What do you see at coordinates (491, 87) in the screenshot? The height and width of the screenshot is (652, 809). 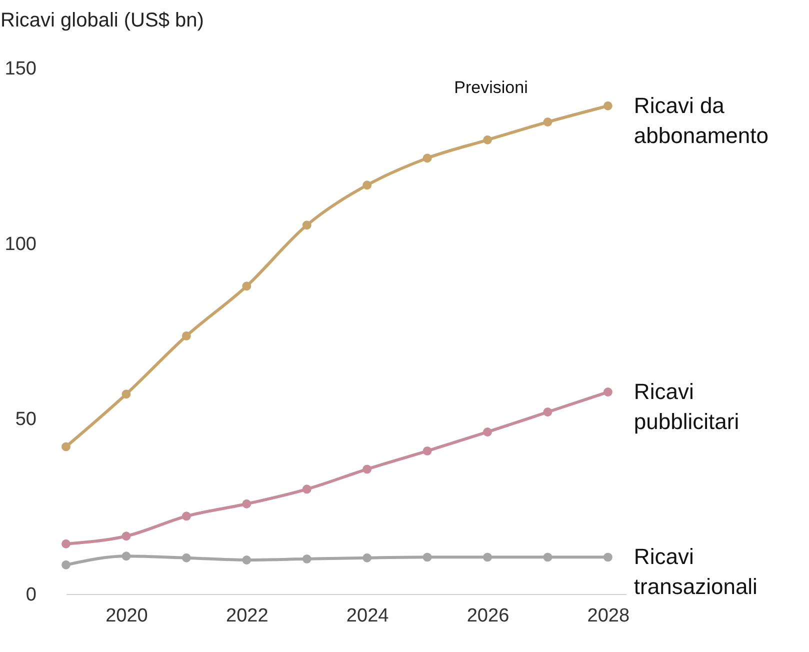 I see `annotation: Previsioni` at bounding box center [491, 87].